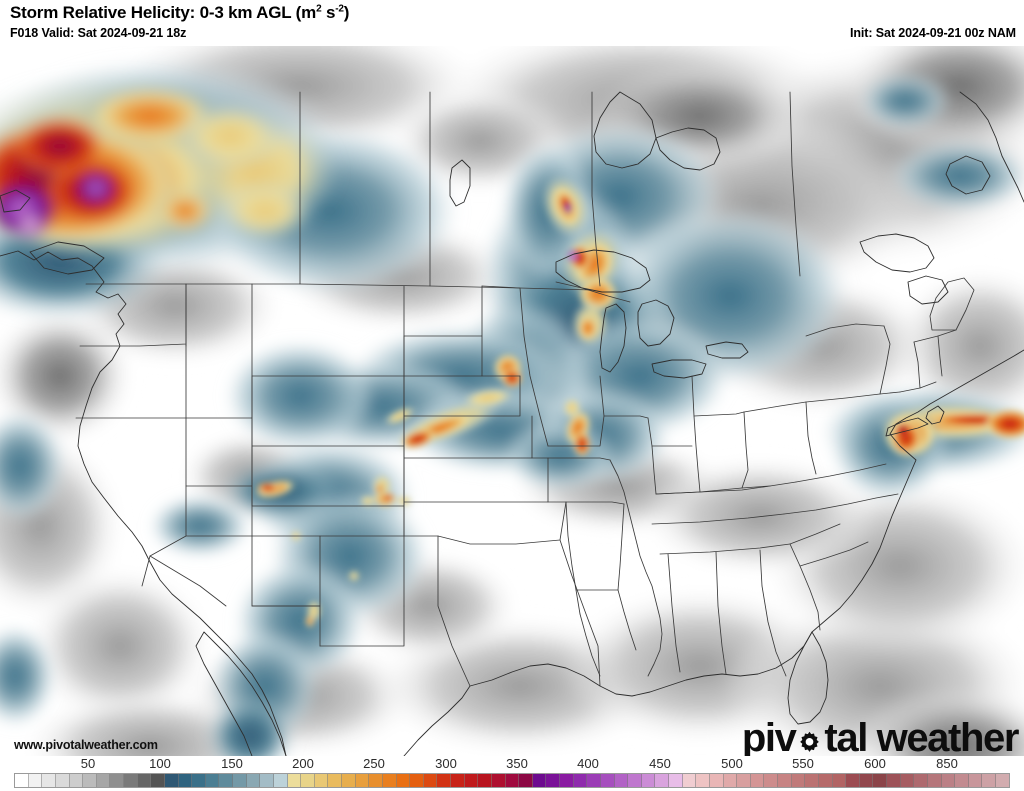 This screenshot has width=1024, height=791. I want to click on colorbar-strip, so click(512, 780).